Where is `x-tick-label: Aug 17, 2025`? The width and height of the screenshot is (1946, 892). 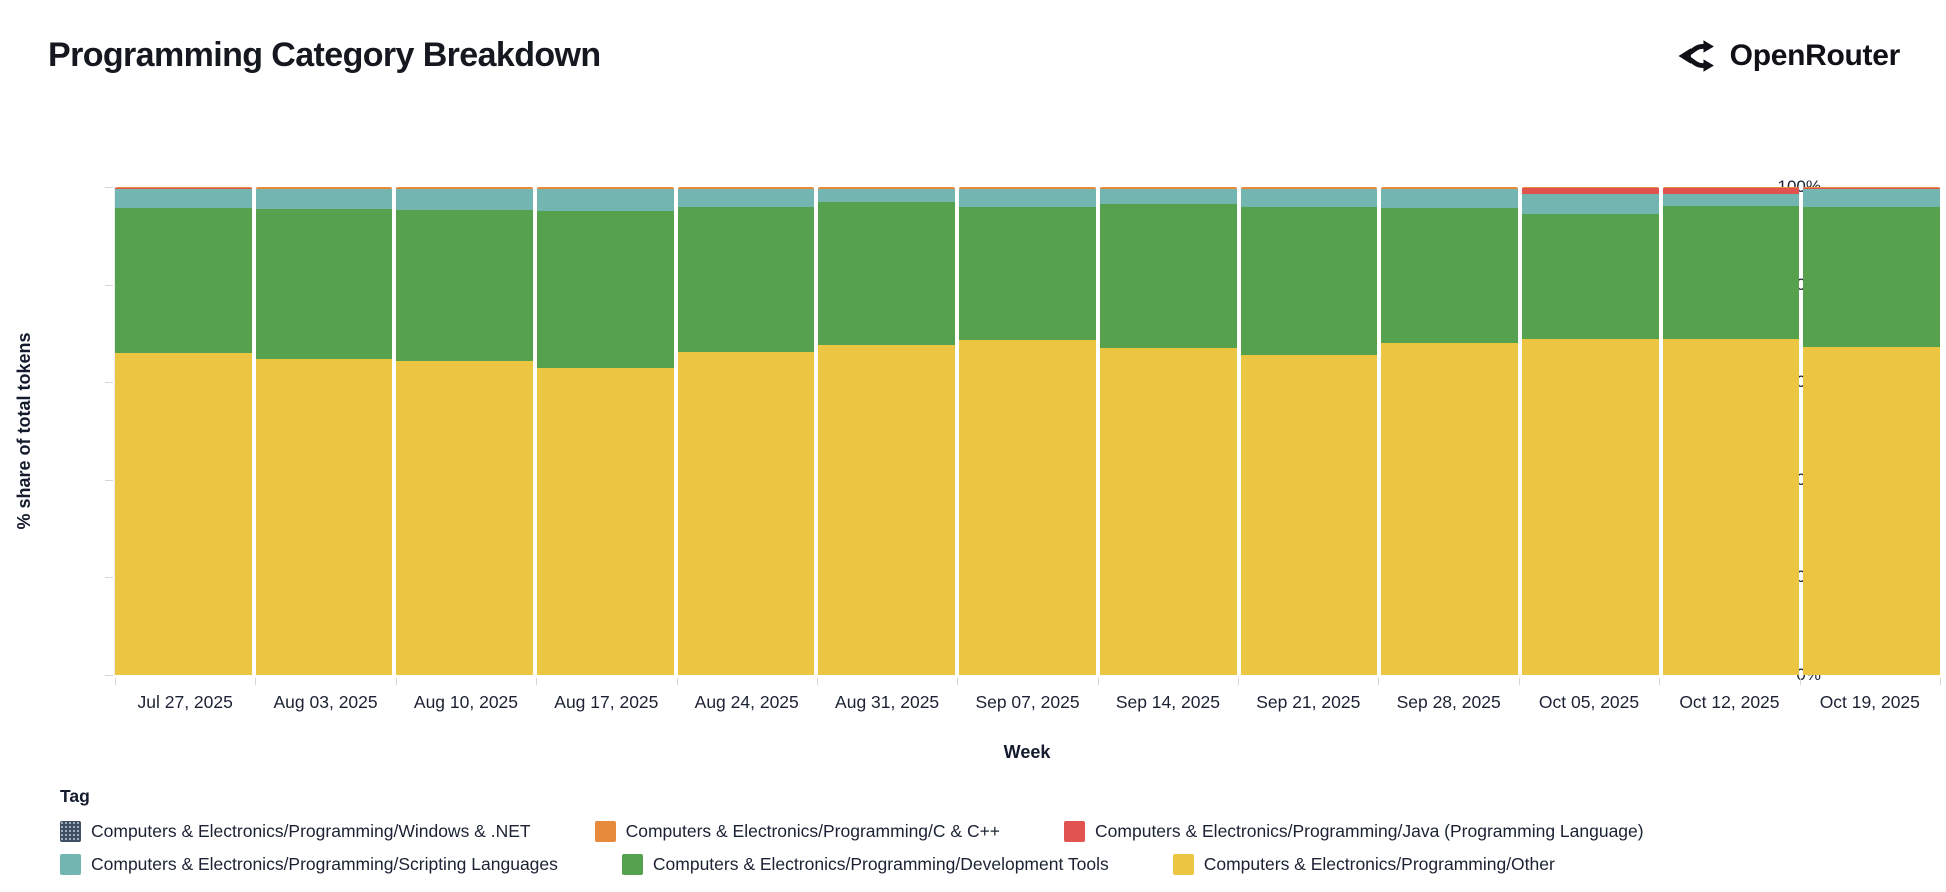
x-tick-label: Aug 17, 2025 is located at coordinates (606, 702).